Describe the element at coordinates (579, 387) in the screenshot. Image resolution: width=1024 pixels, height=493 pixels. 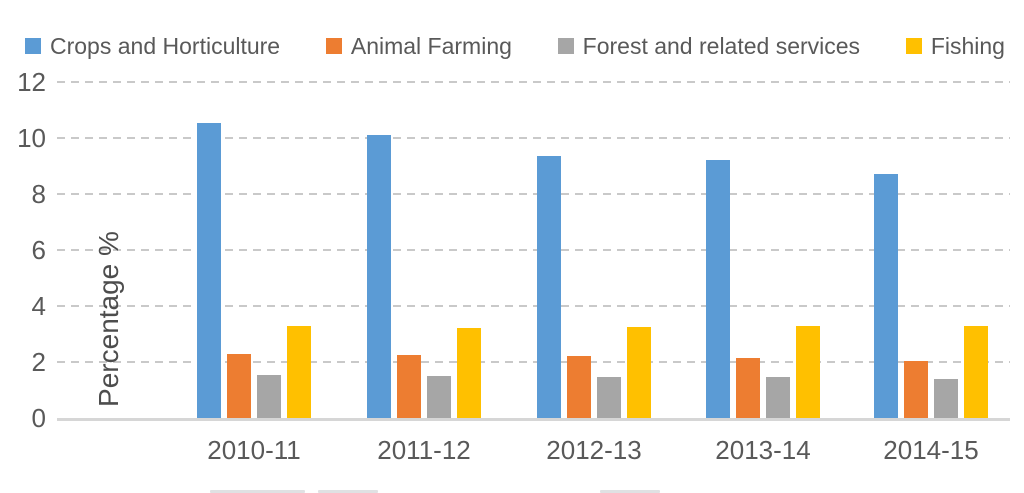
I see `bar-2012-13-animal-farming` at that location.